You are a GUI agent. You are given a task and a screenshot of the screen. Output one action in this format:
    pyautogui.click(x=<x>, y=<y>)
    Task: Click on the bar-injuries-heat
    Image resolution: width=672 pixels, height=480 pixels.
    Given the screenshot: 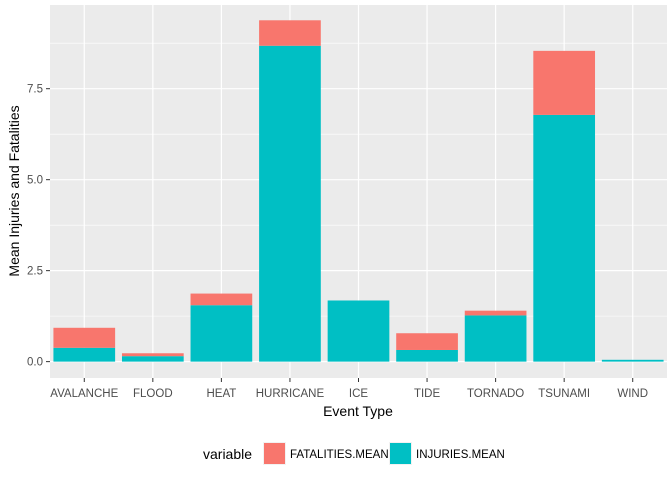 What is the action you would take?
    pyautogui.click(x=221, y=333)
    